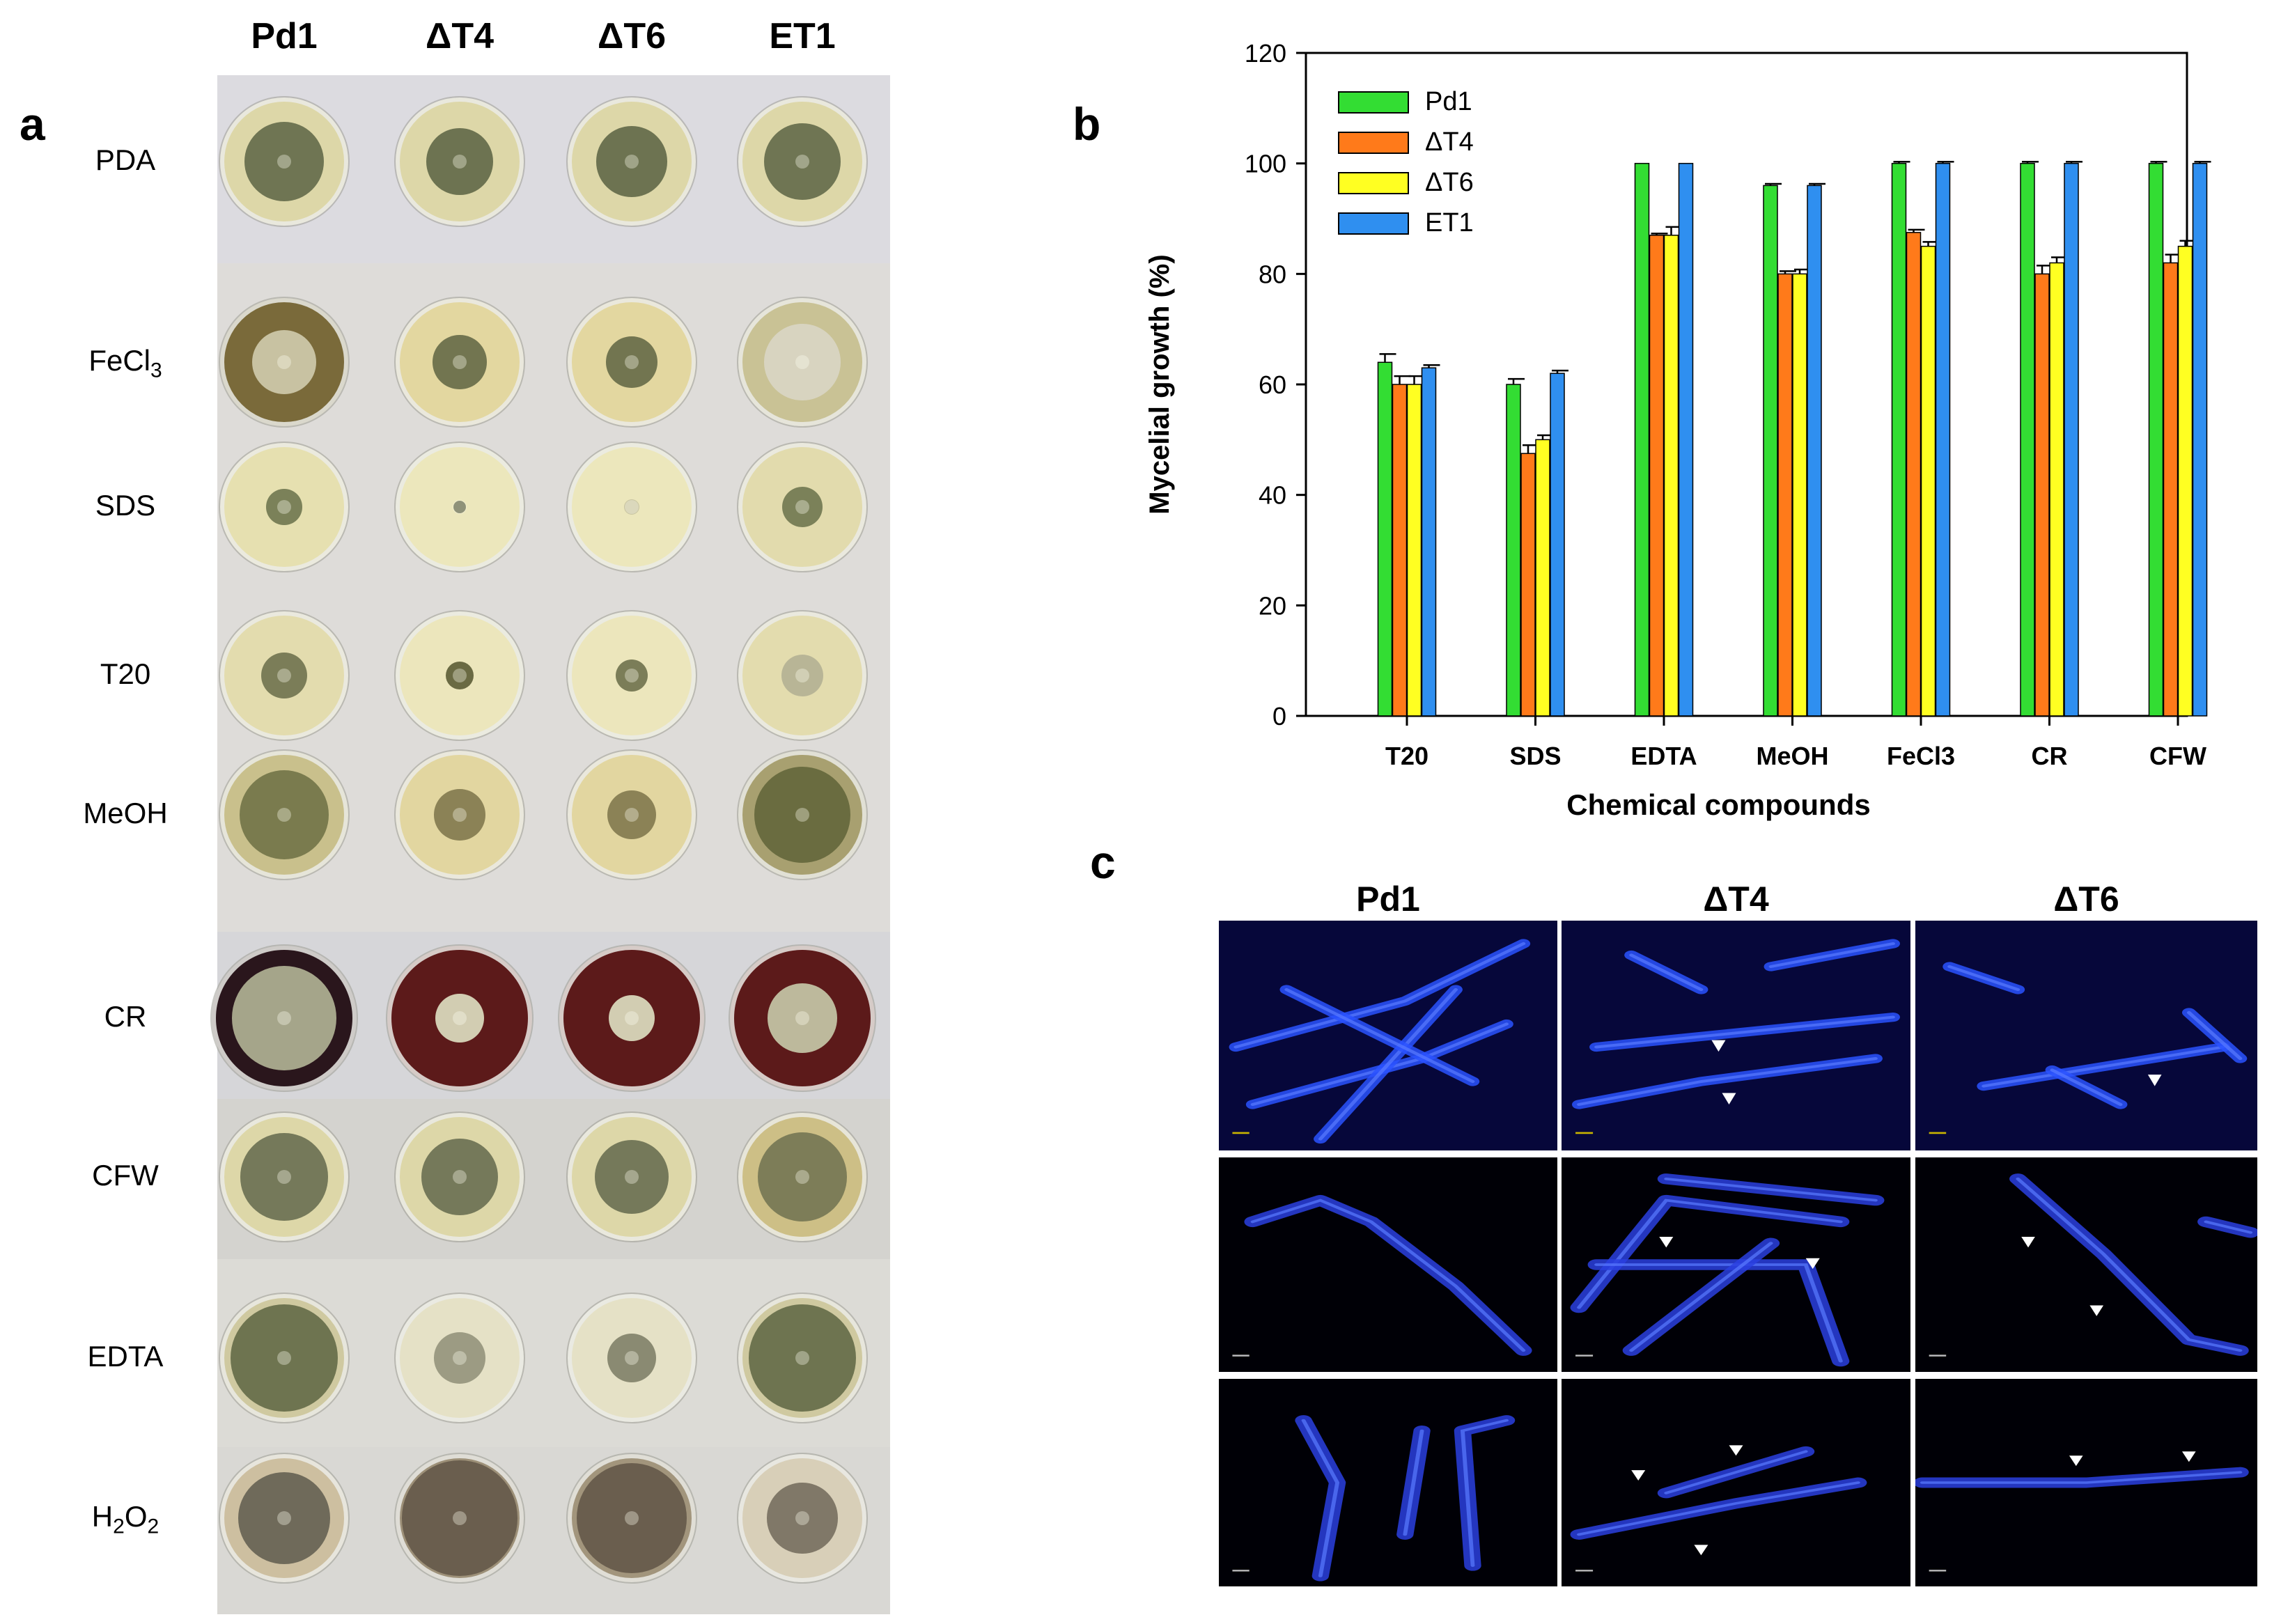  I want to click on column-header-3: ET1, so click(802, 36).